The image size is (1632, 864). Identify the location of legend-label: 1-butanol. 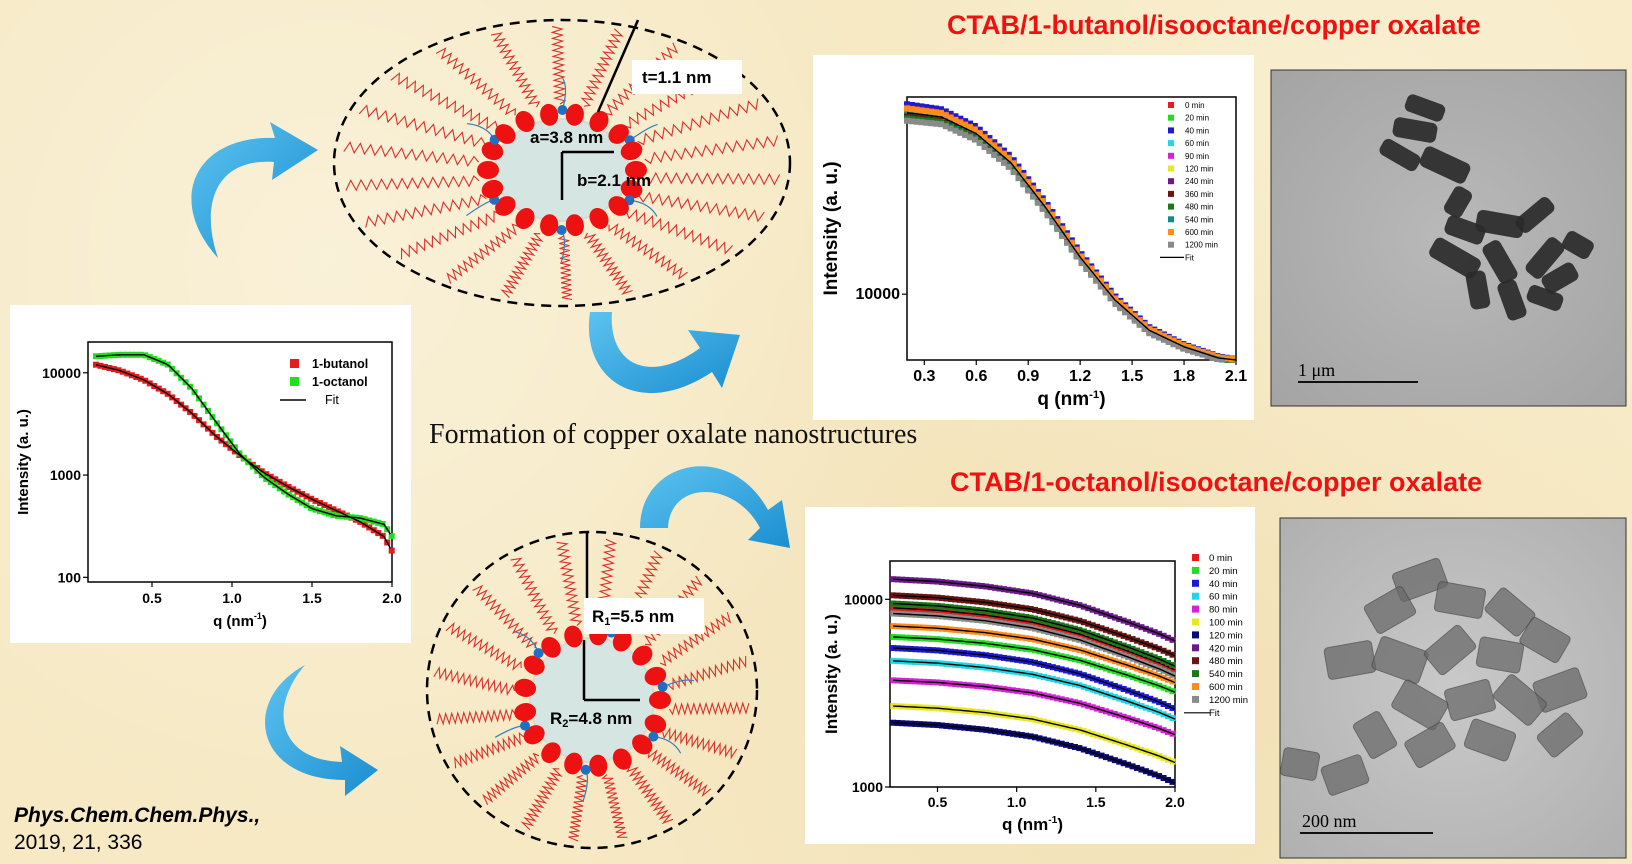
(340, 364).